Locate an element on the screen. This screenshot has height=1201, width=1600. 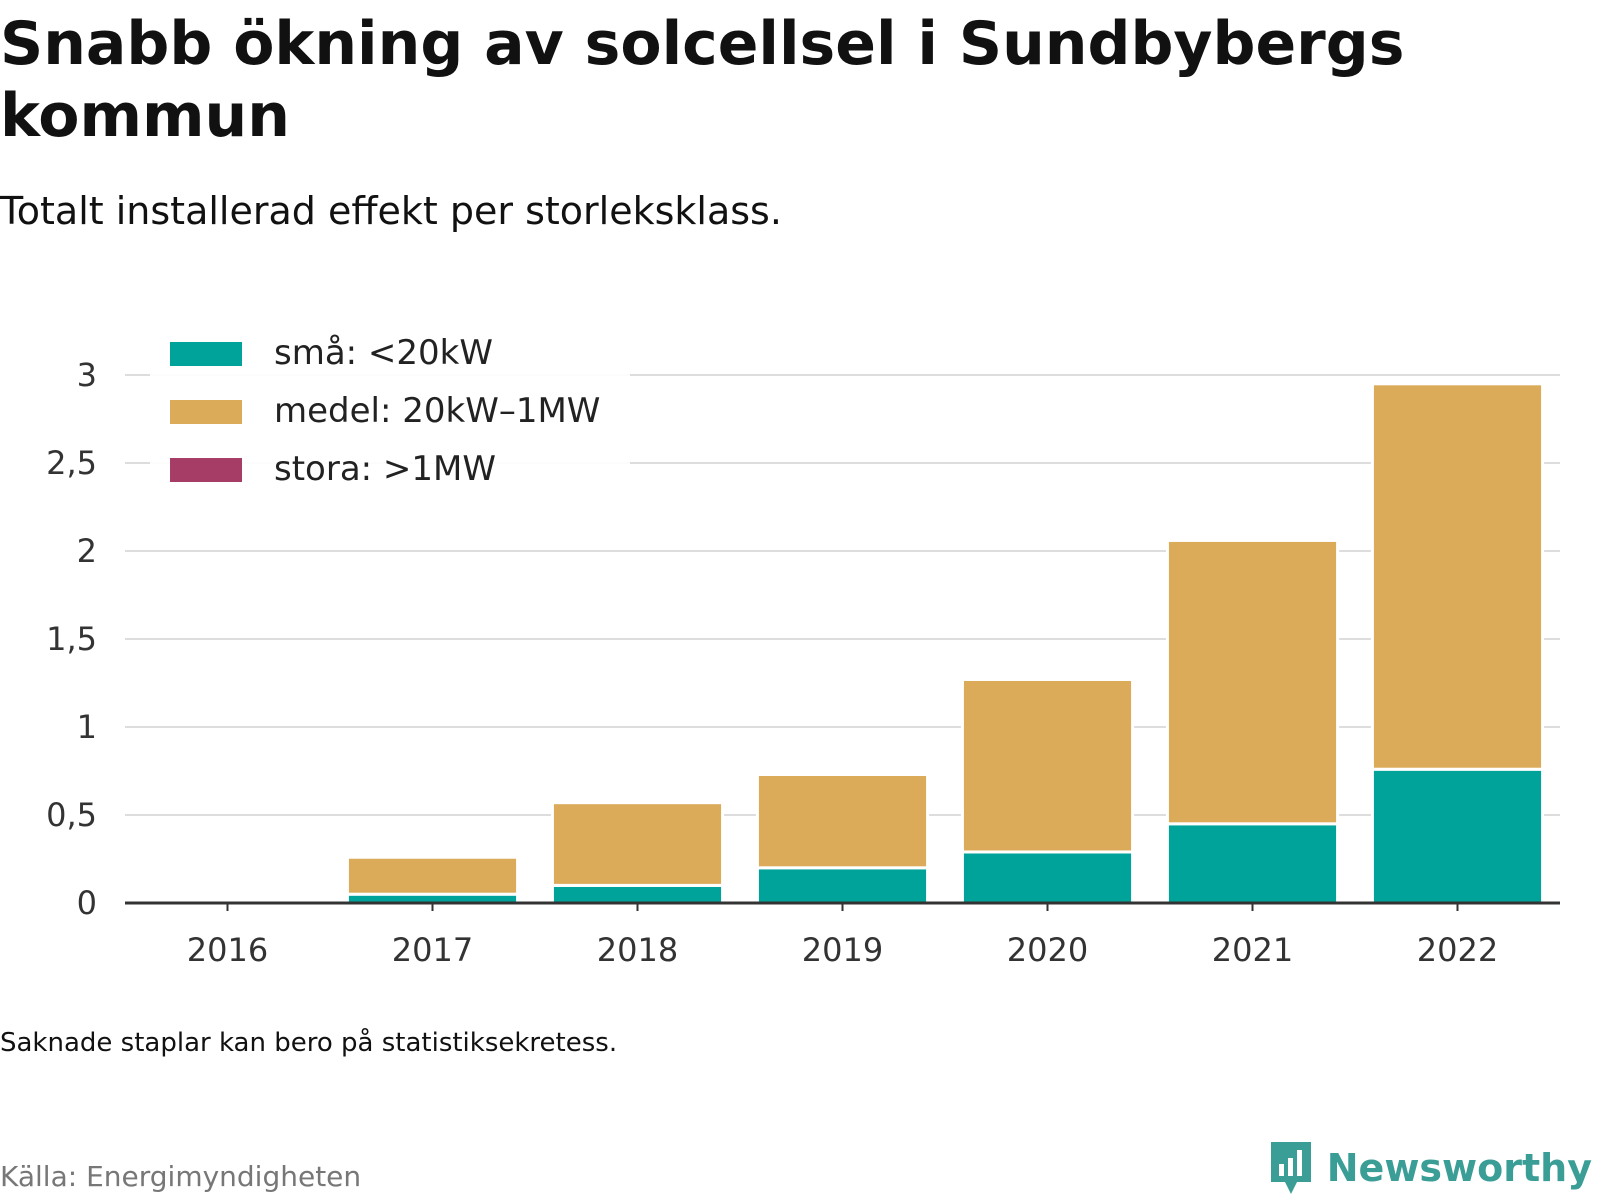
legend-label: små: <20kW is located at coordinates (383, 353).